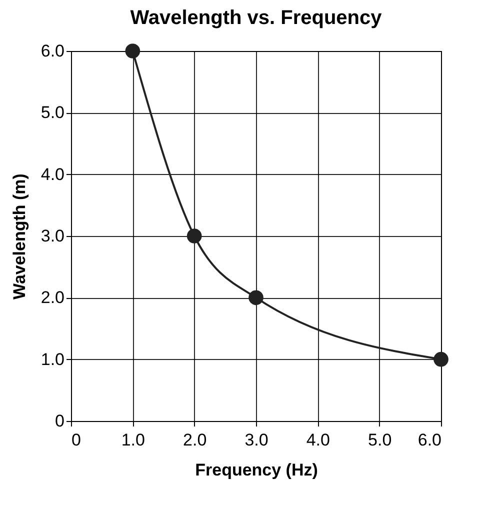 The image size is (498, 529). Describe the element at coordinates (256, 440) in the screenshot. I see `x-tick-label: 3.0` at that location.